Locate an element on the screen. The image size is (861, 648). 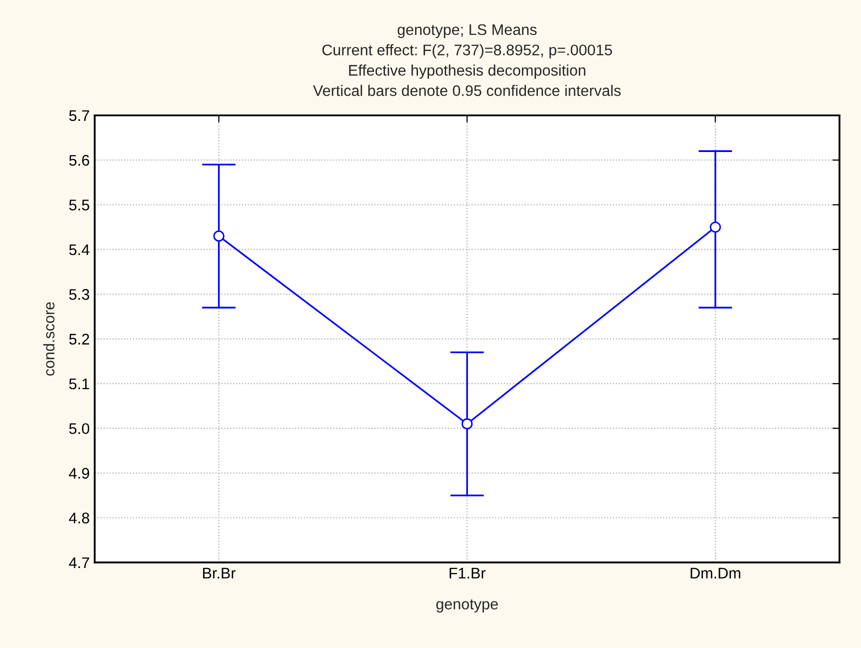
y-tick-label: 4.8 is located at coordinates (79, 518).